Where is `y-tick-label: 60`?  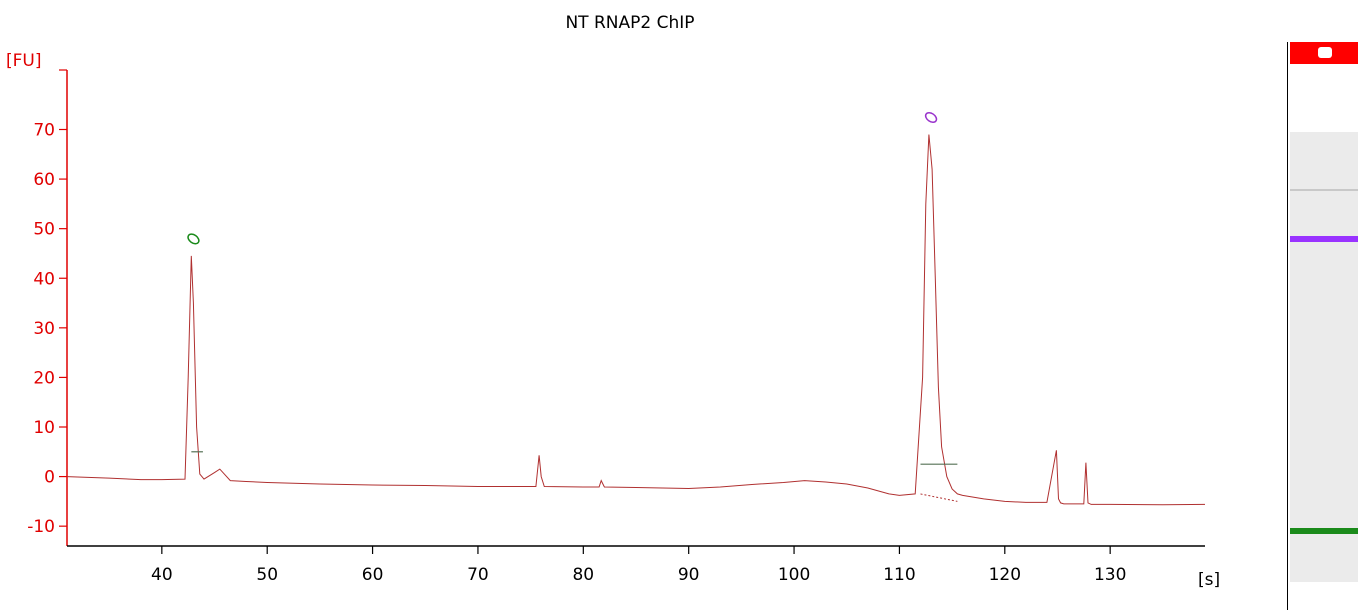 y-tick-label: 60 is located at coordinates (44, 180).